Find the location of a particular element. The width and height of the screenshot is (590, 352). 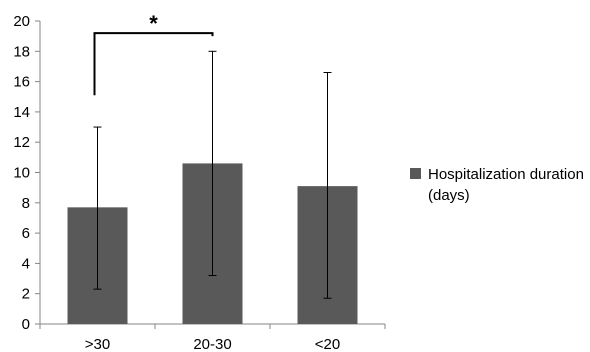

y-tick-label: 8 is located at coordinates (26, 203).